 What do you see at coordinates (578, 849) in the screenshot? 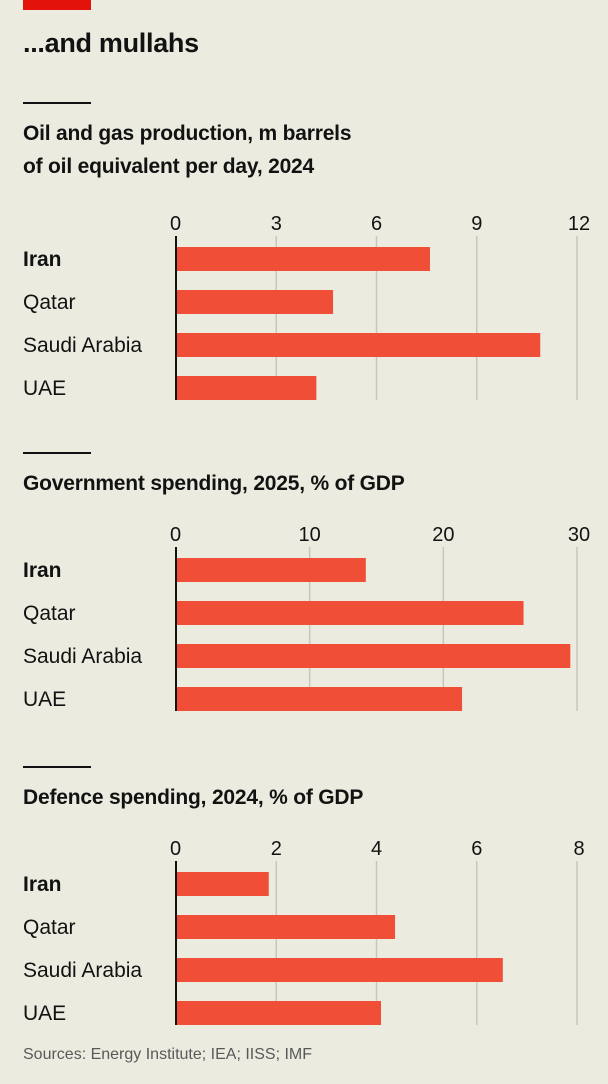
I see `tick-label: 8` at bounding box center [578, 849].